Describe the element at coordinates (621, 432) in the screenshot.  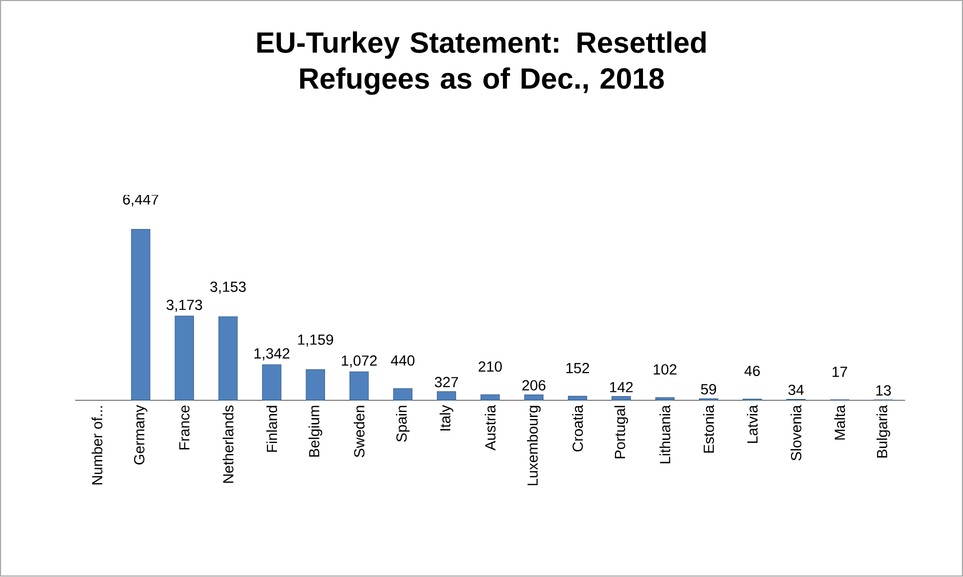
I see `x-tick-label: Portugal` at that location.